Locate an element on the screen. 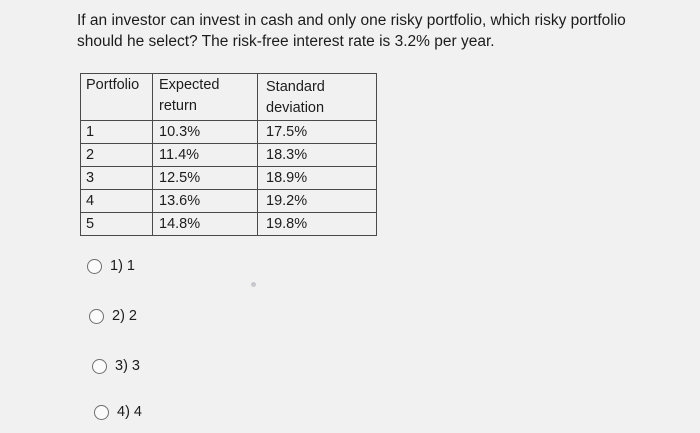 Image resolution: width=700 pixels, height=433 pixels. cell-expected-return: 14.8% is located at coordinates (205, 224).